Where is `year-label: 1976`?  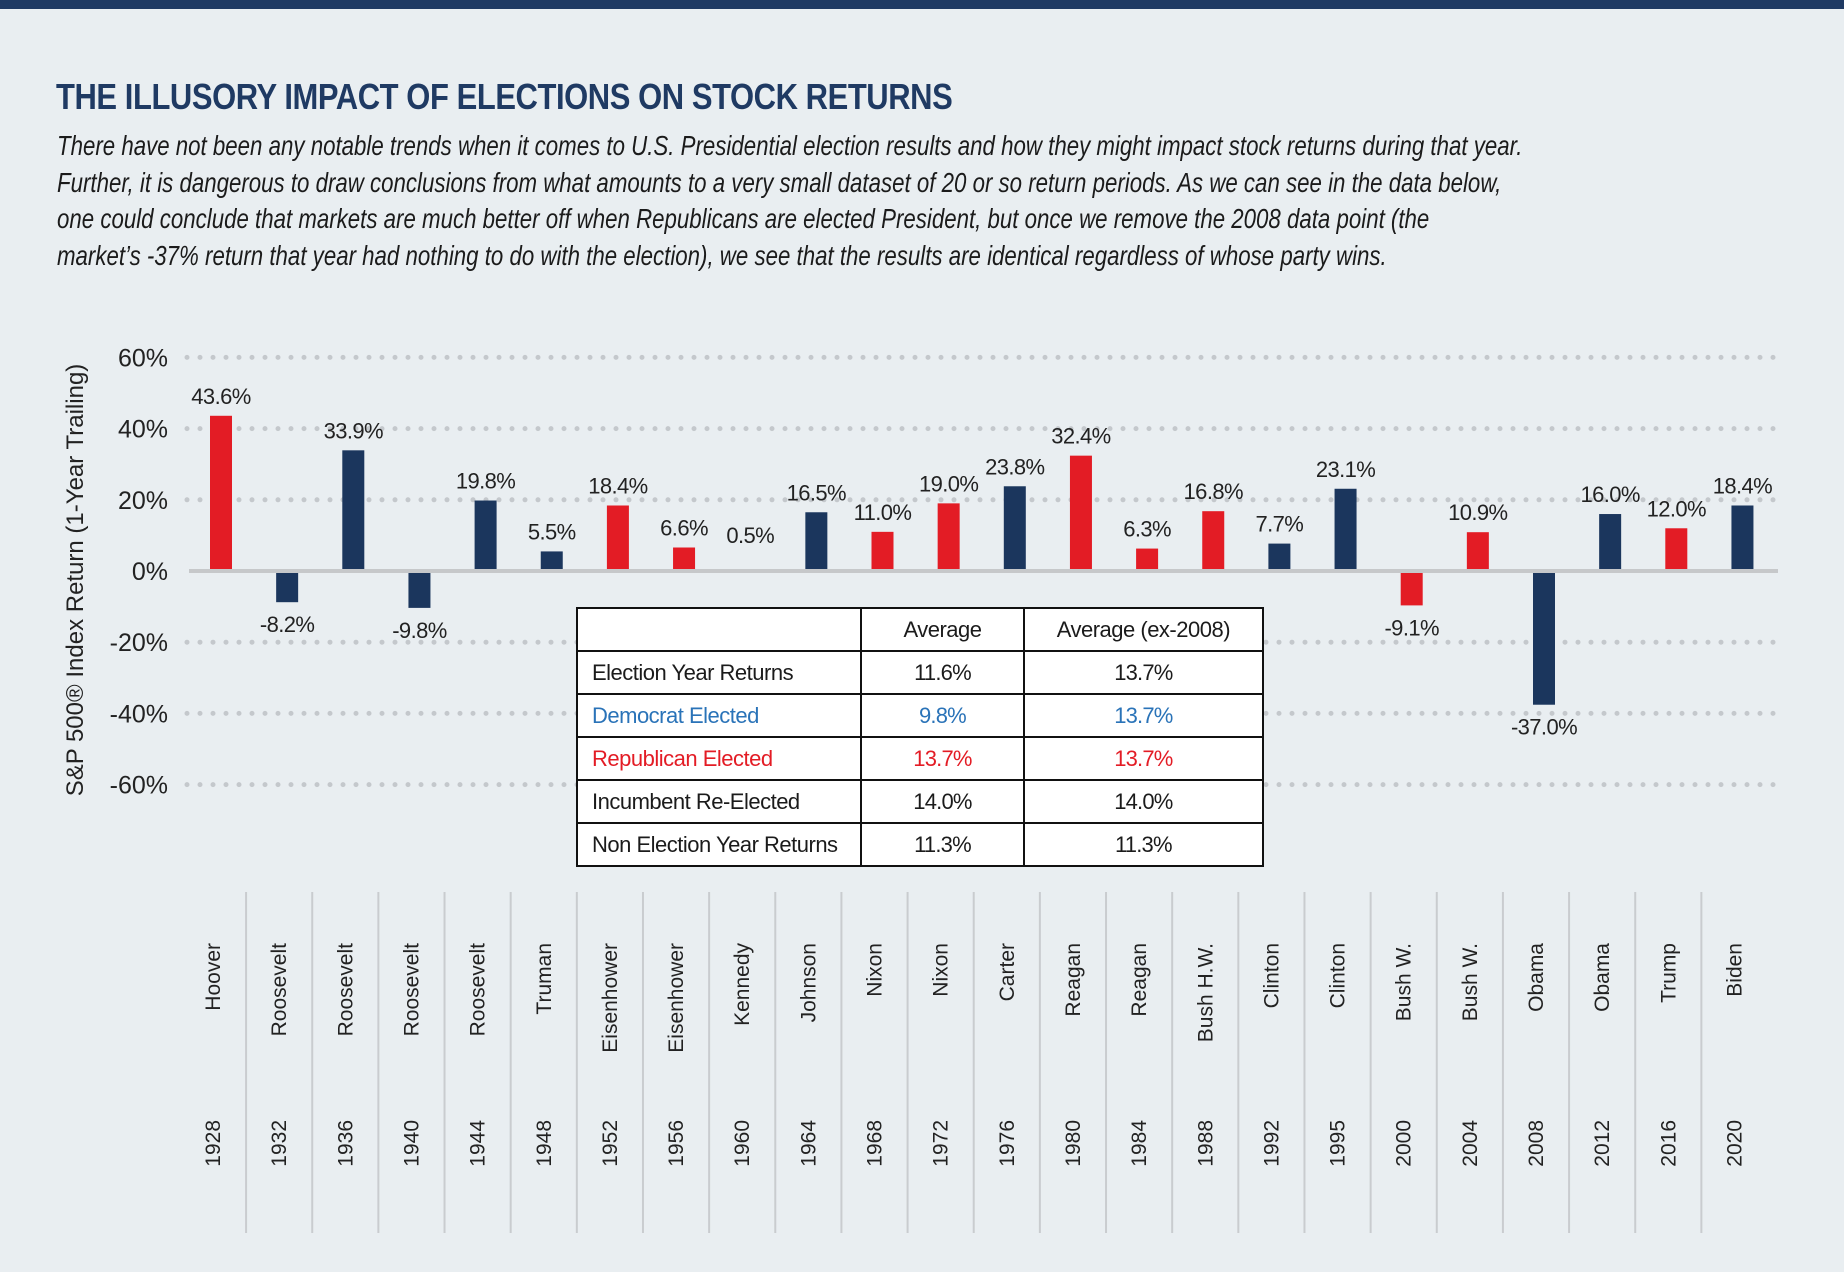
year-label: 1976 is located at coordinates (1007, 1143).